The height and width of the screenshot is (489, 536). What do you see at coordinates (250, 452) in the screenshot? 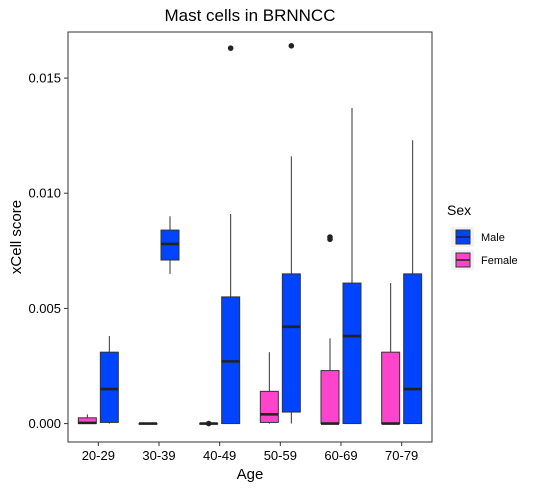
I see `x-axis: 20-29 30-39 40-49 50-59 60-69 70-79` at bounding box center [250, 452].